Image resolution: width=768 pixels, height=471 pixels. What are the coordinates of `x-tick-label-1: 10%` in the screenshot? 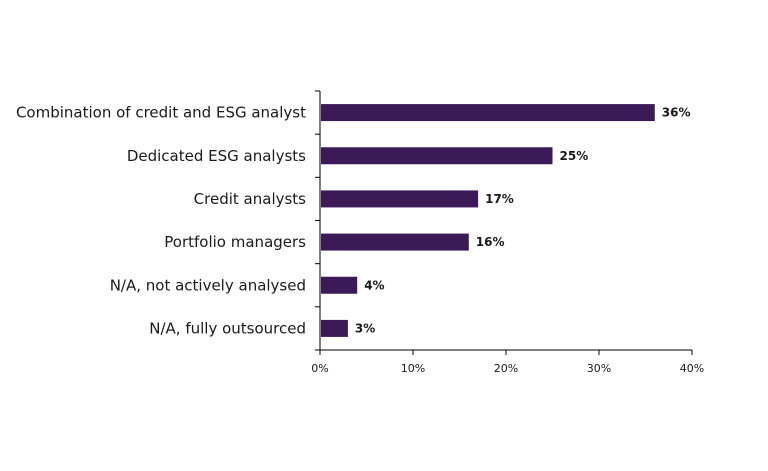 It's located at (413, 368).